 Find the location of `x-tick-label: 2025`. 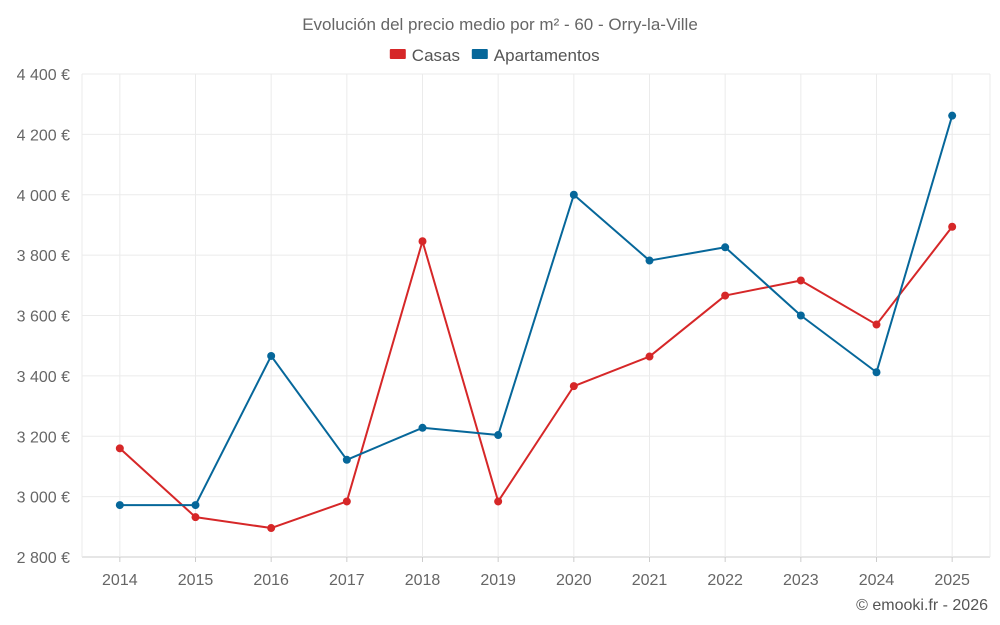

x-tick-label: 2025 is located at coordinates (952, 580).